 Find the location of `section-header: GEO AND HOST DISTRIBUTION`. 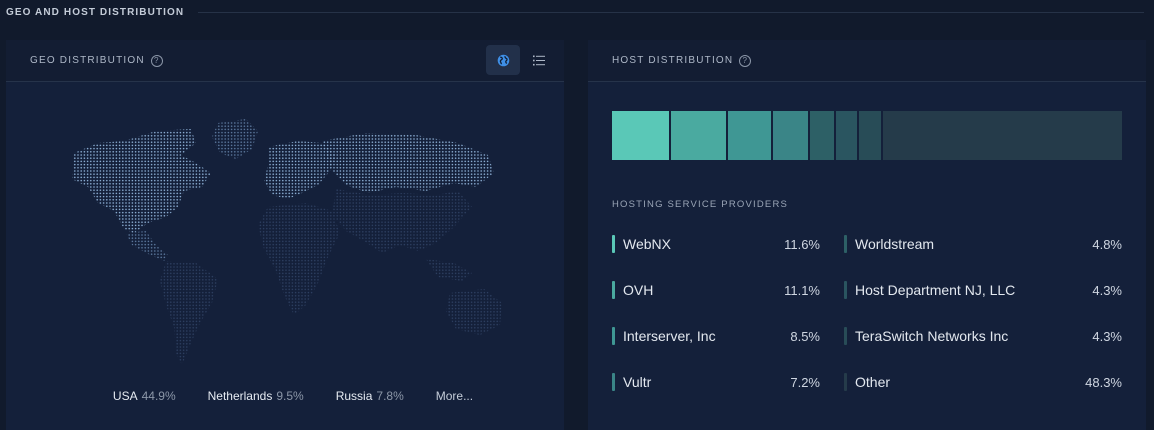

section-header: GEO AND HOST DISTRIBUTION is located at coordinates (577, 12).